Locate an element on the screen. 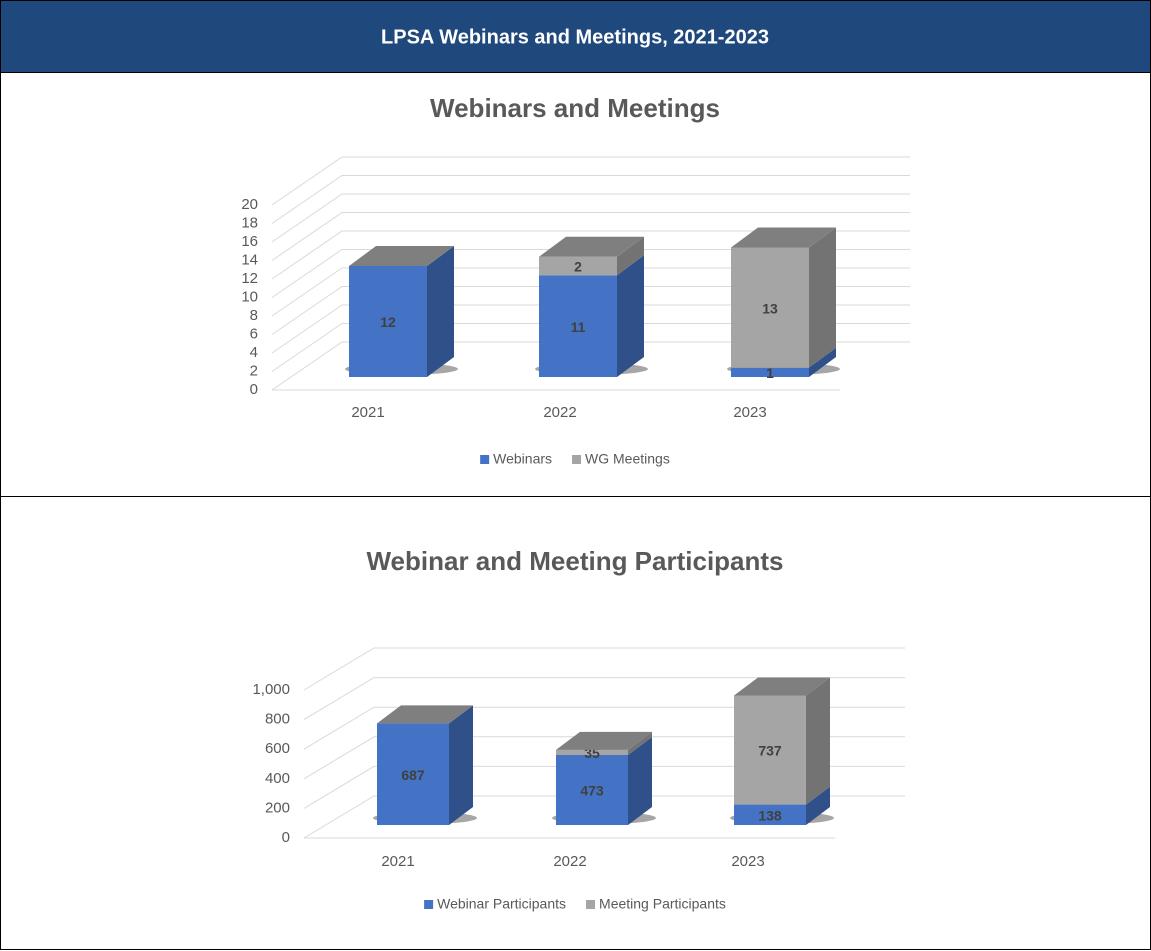 This screenshot has width=1151, height=951. y-tick-label: 16 is located at coordinates (249, 241).